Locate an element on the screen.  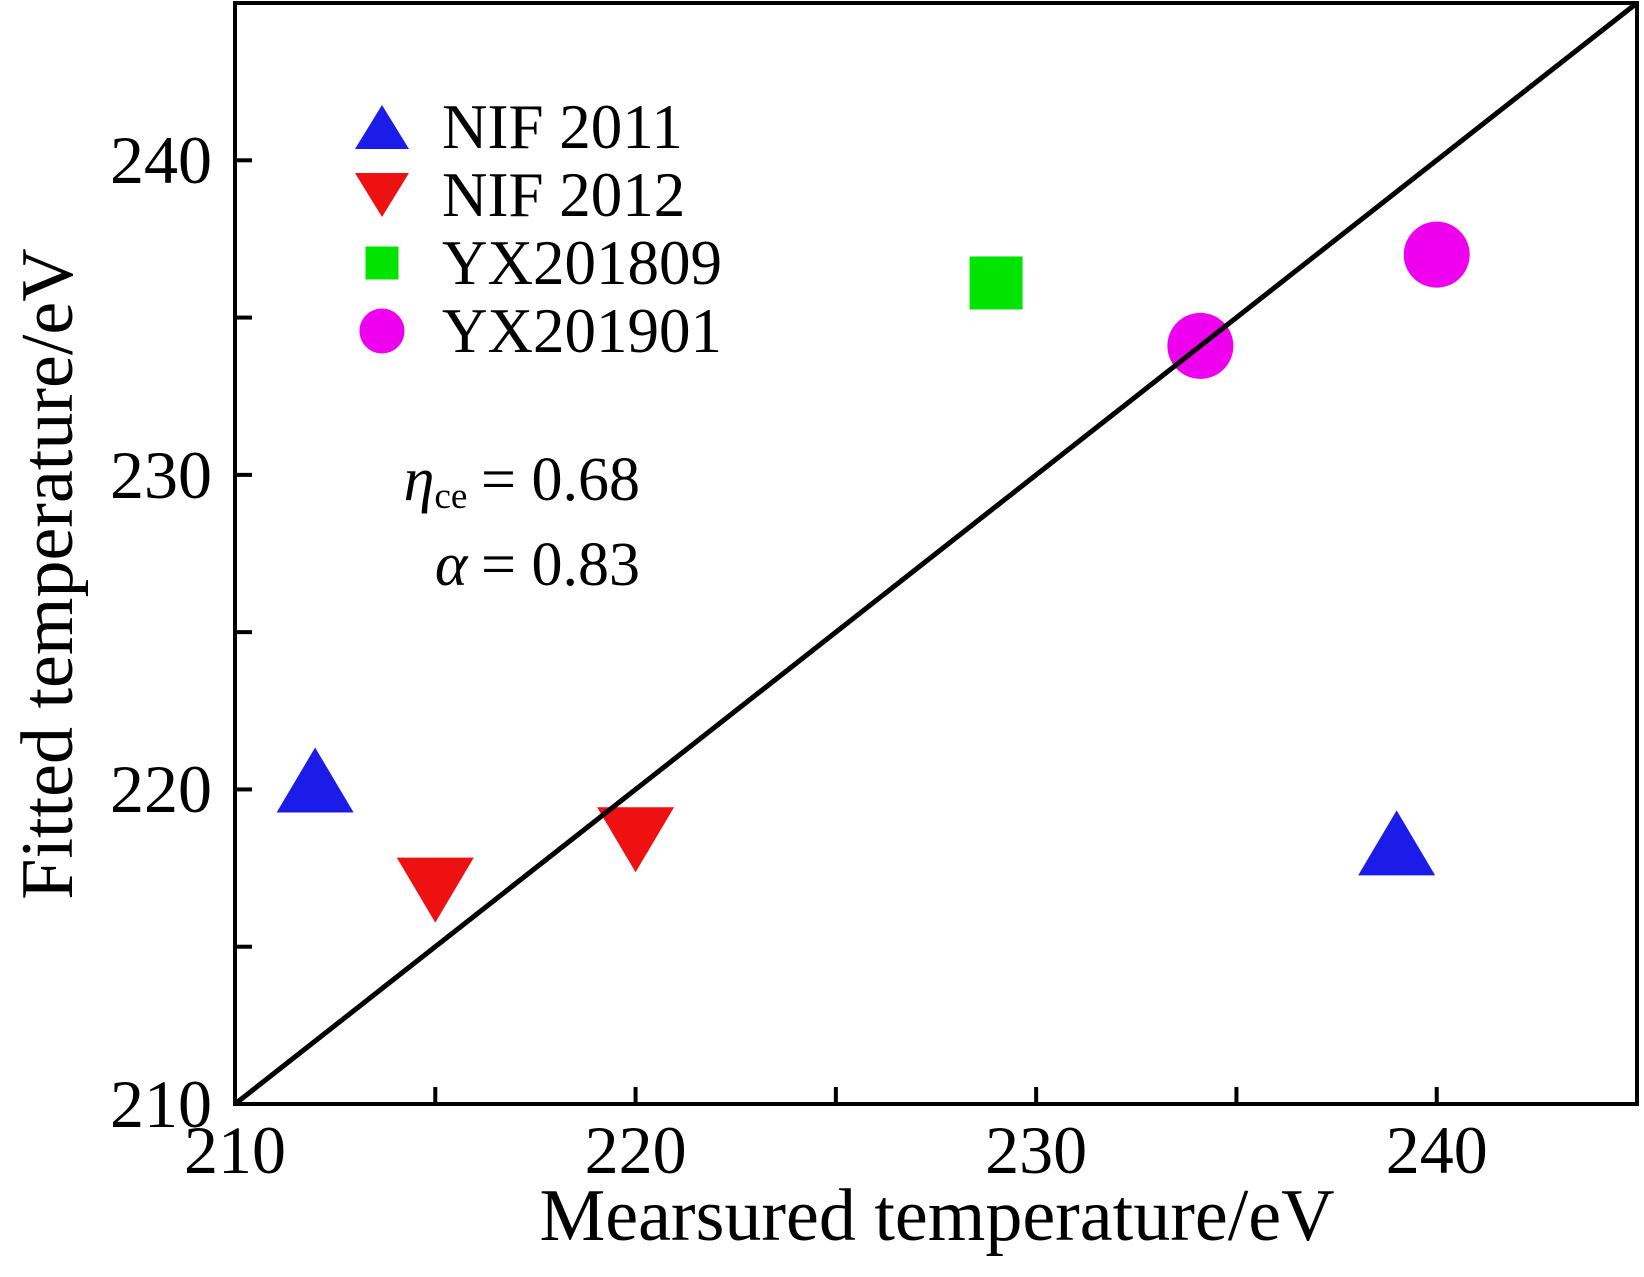
y-tick-label-210: 210 is located at coordinates (161, 1104).